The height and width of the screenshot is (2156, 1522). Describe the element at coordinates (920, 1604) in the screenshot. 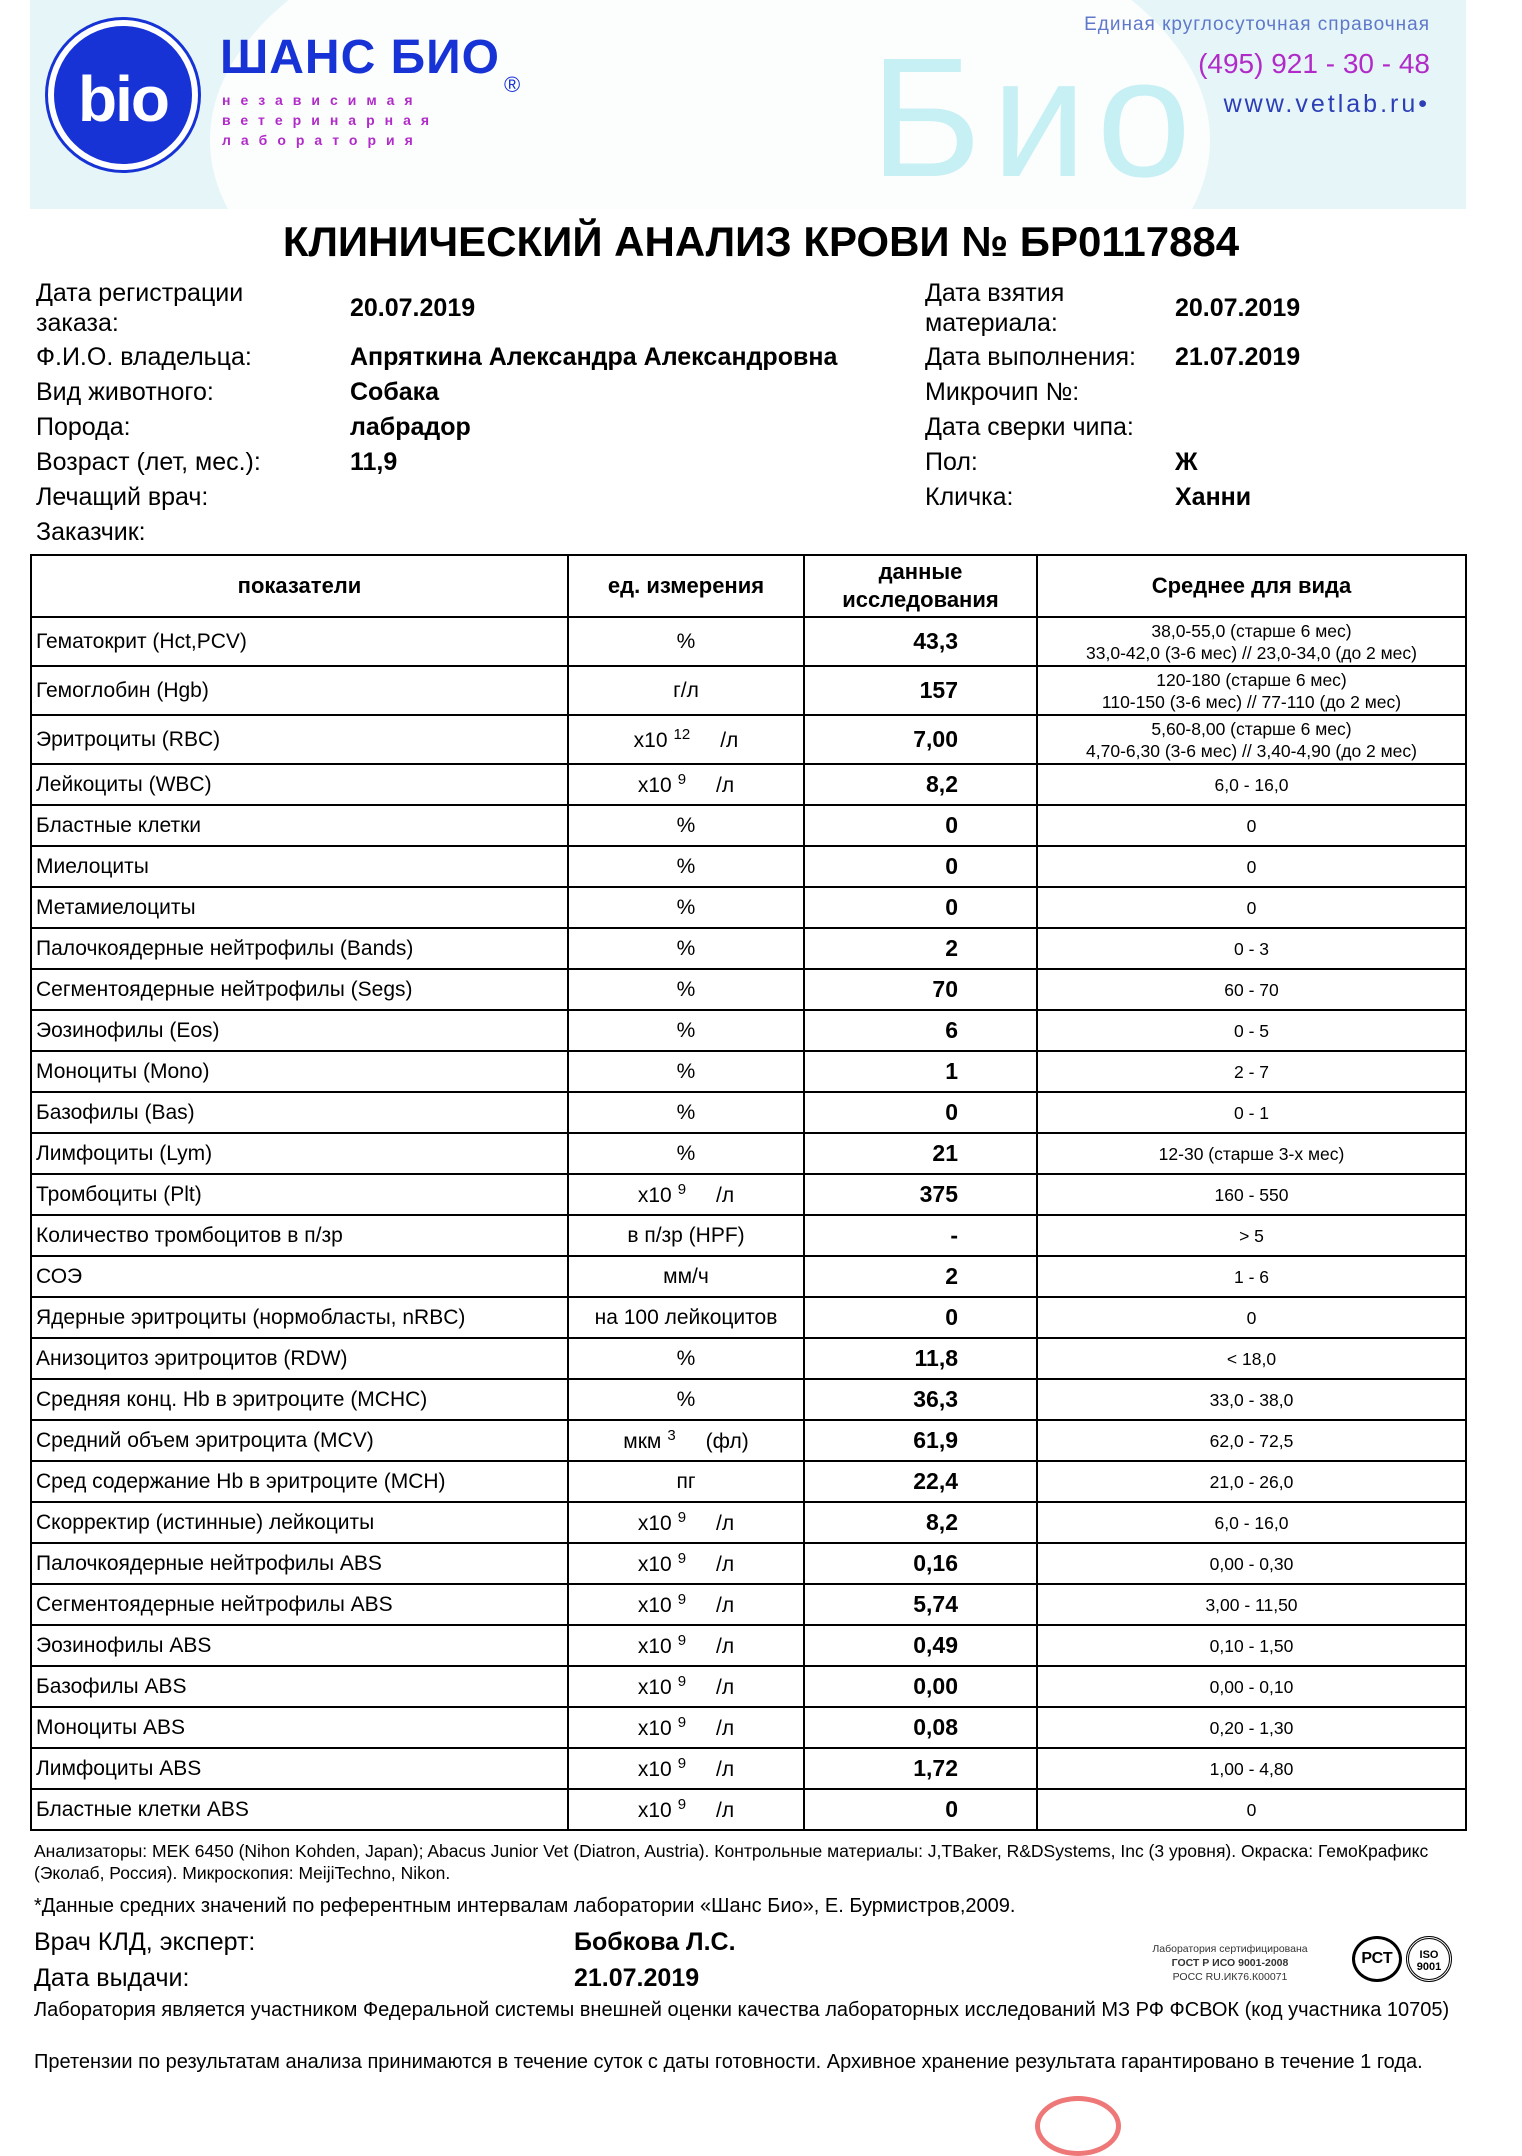

I see `result-value: 5,74` at that location.